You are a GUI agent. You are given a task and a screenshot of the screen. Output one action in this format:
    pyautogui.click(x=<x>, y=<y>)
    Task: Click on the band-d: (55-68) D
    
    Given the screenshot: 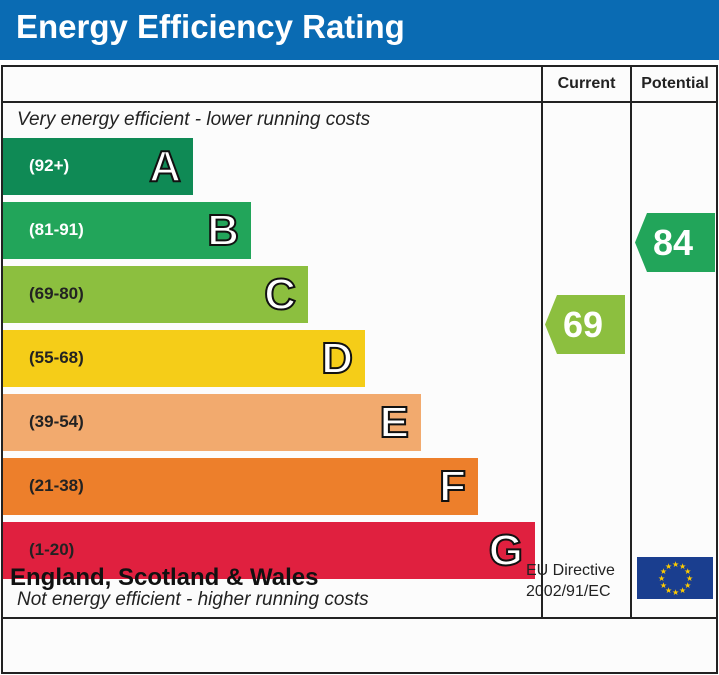 What is the action you would take?
    pyautogui.click(x=184, y=358)
    